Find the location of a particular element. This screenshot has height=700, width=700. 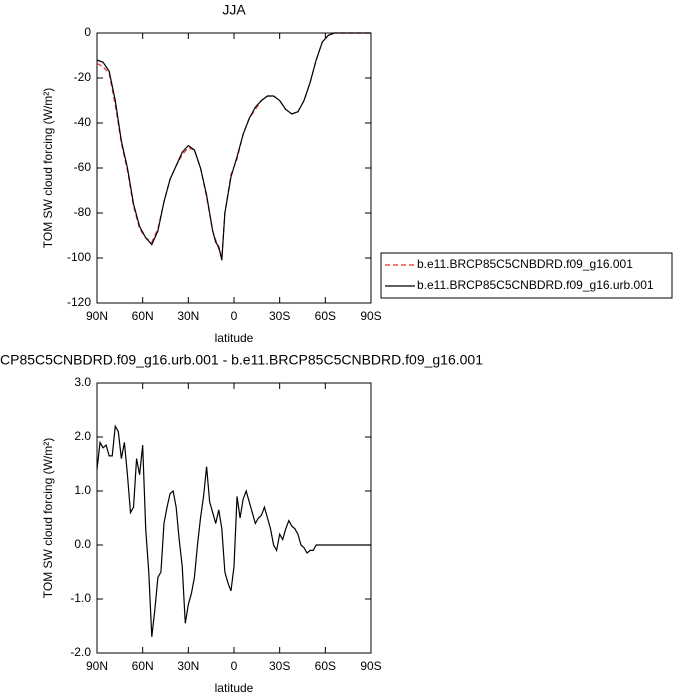

y-tick-label: 2.0 is located at coordinates (82, 436).